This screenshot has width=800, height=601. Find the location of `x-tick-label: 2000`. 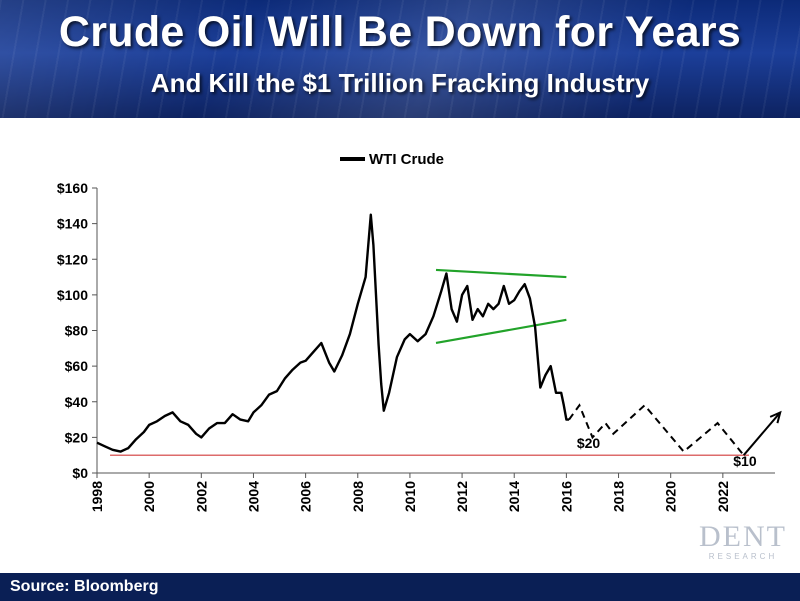

x-tick-label: 2000 is located at coordinates (149, 496).